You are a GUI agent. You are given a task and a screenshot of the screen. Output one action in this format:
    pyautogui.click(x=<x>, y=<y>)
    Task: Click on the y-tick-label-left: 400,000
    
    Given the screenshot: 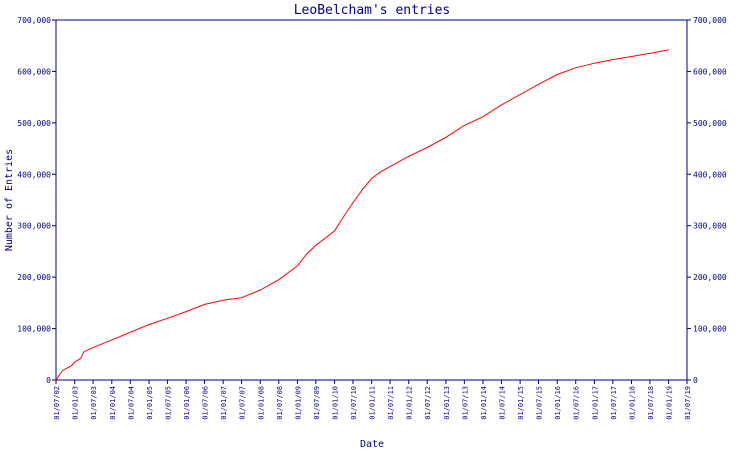 What is the action you would take?
    pyautogui.click(x=34, y=174)
    